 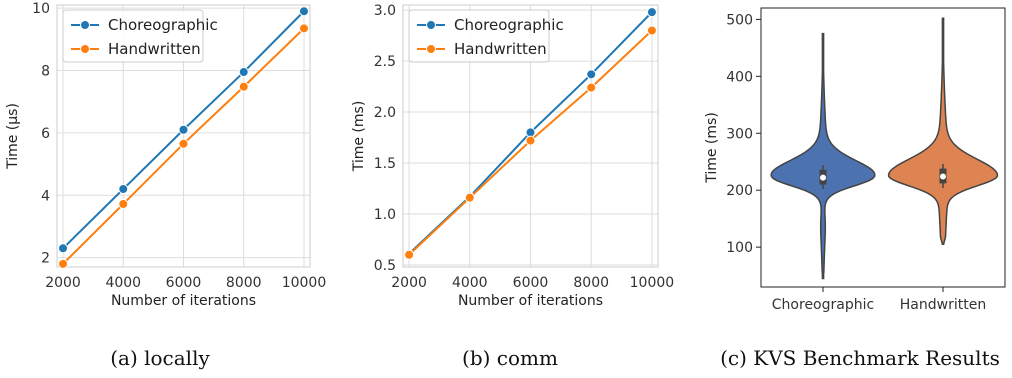 What do you see at coordinates (45, 196) in the screenshot?
I see `y-tick-label: 4` at bounding box center [45, 196].